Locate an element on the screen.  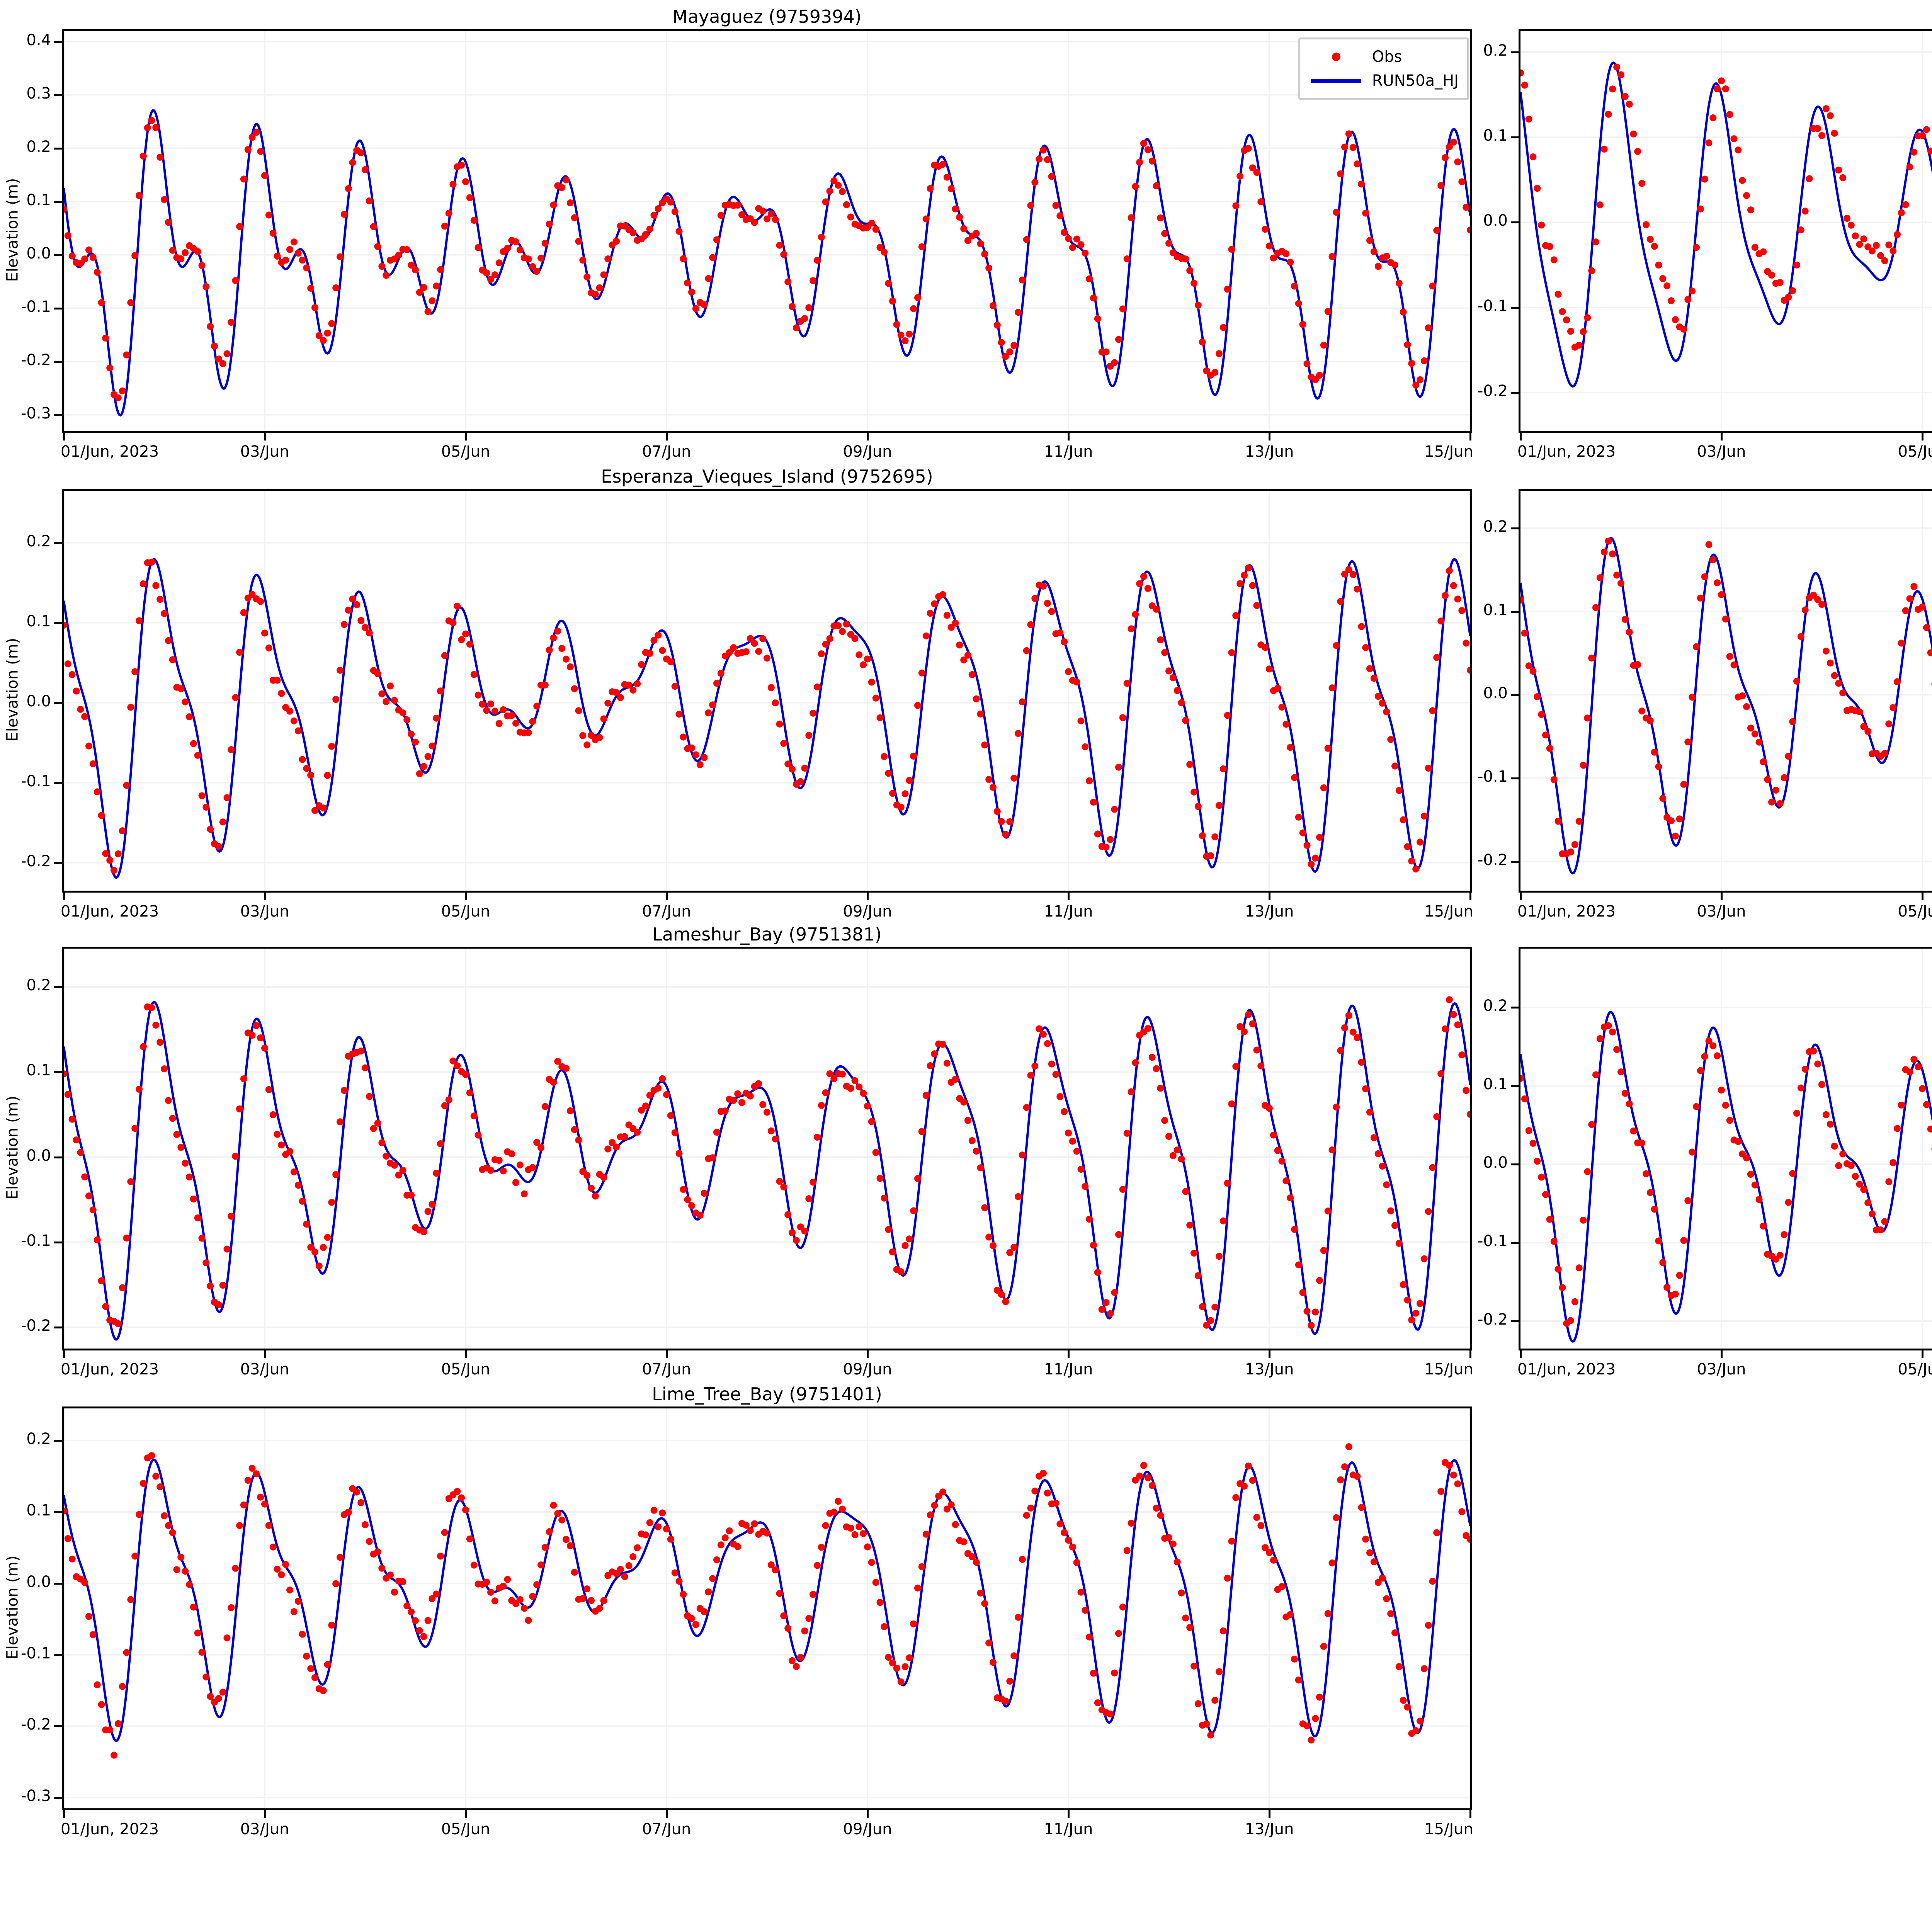
legend-swatch-model is located at coordinates (1336, 81).